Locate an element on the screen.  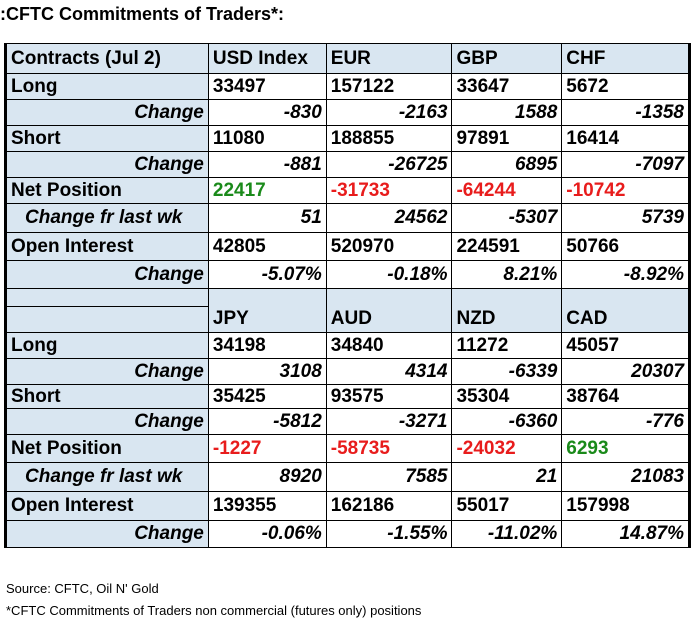
cell-change: -881 is located at coordinates (267, 164).